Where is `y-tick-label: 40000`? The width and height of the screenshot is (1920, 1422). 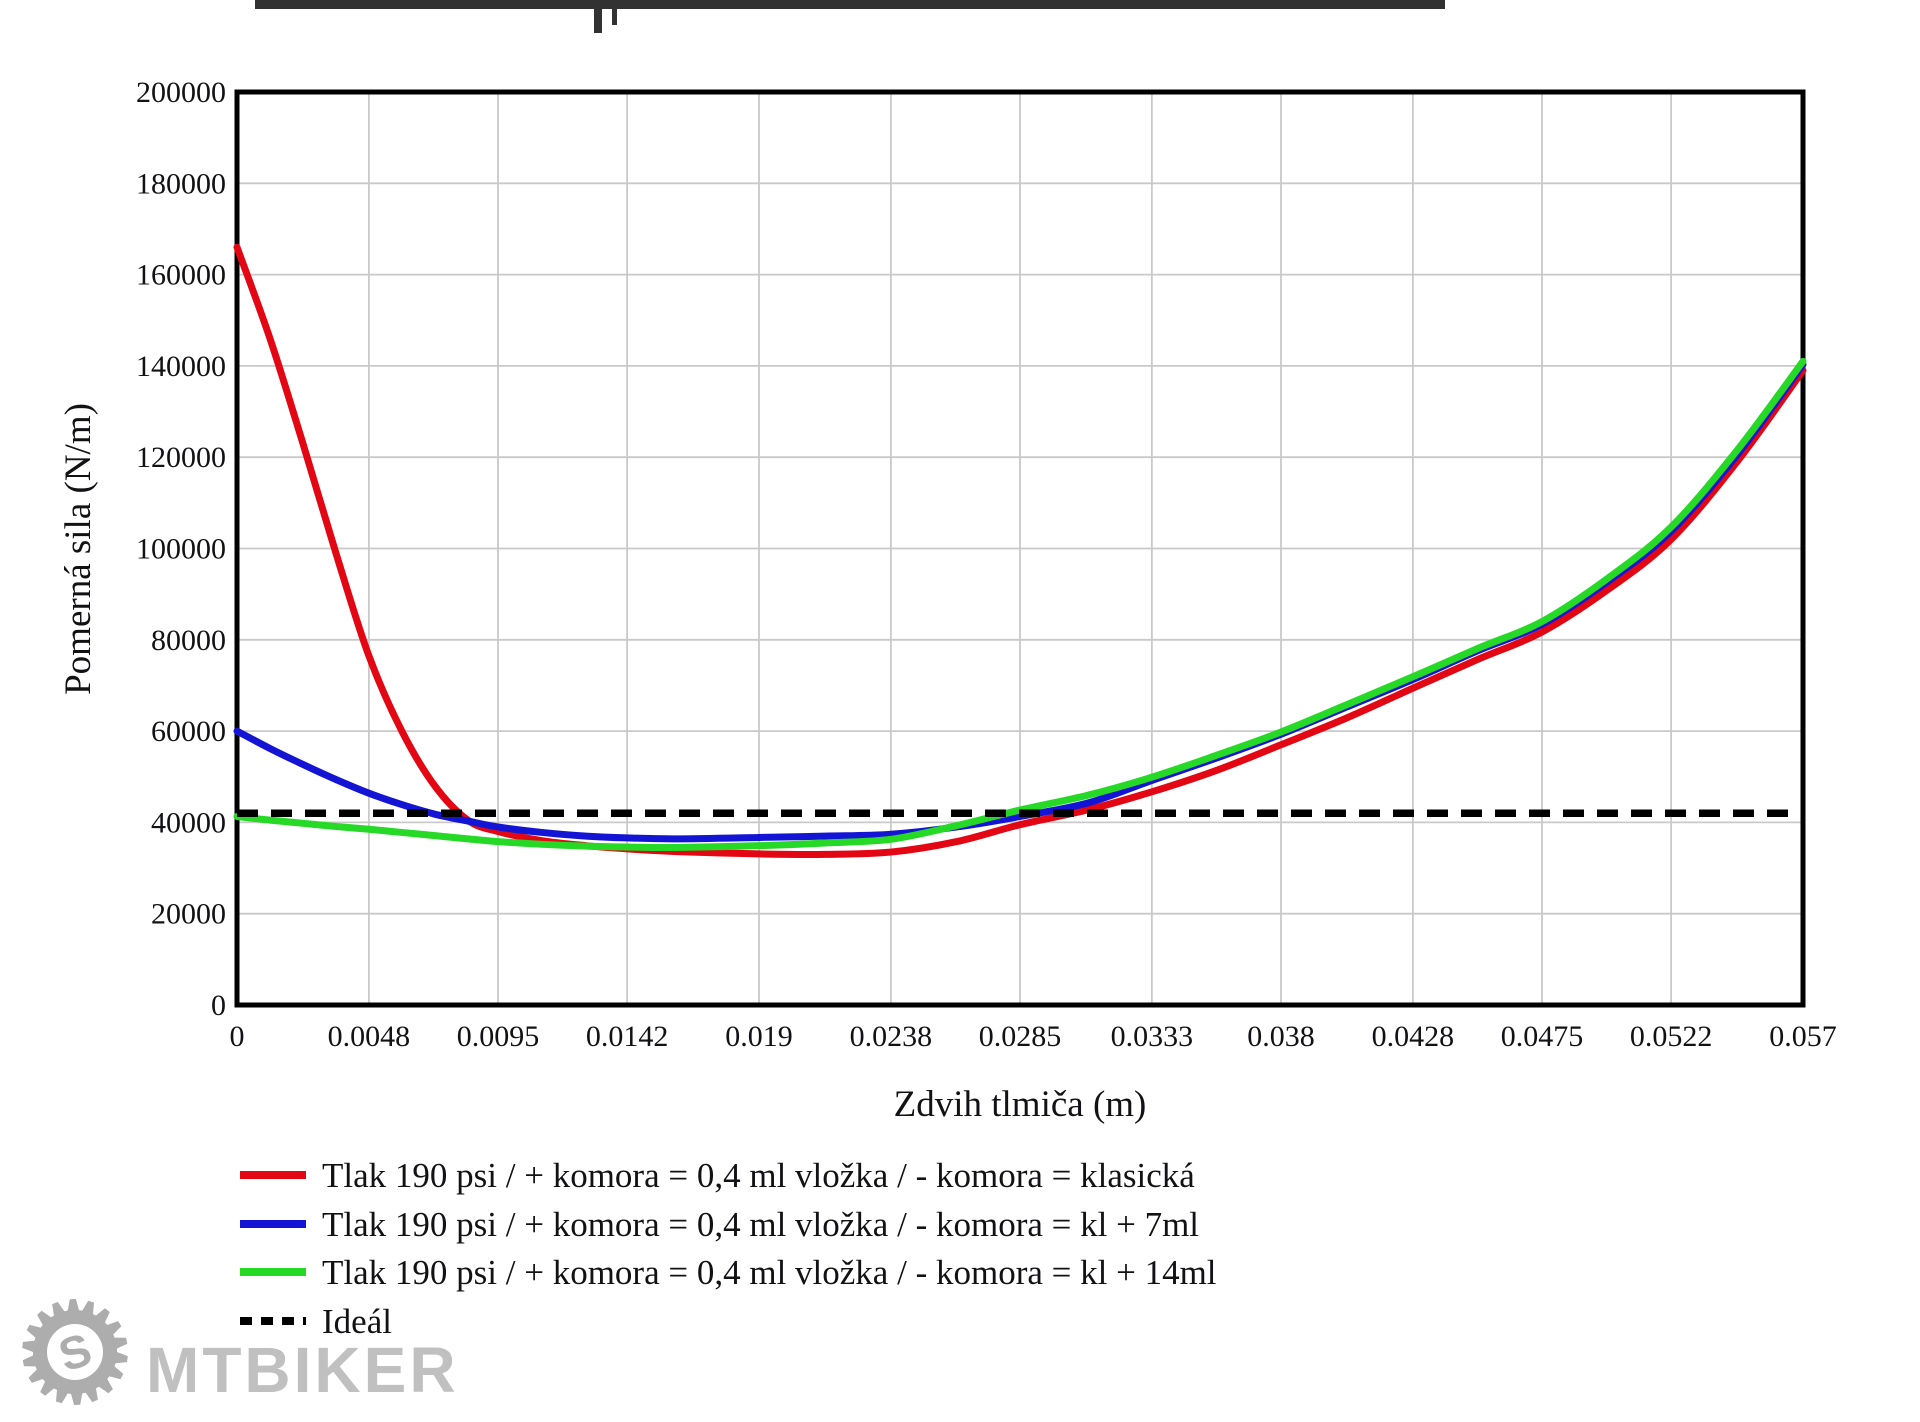 y-tick-label: 40000 is located at coordinates (188, 822).